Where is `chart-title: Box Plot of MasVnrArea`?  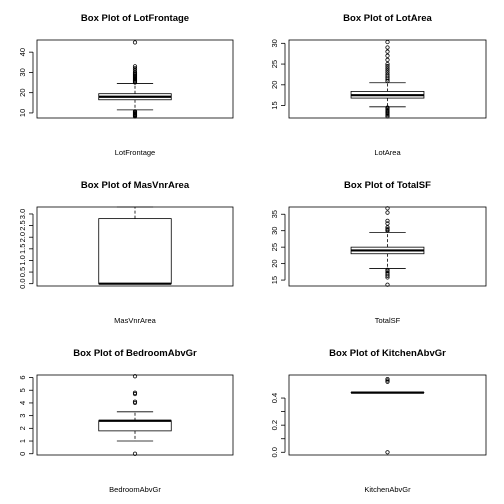
chart-title: Box Plot of MasVnrArea is located at coordinates (135, 185).